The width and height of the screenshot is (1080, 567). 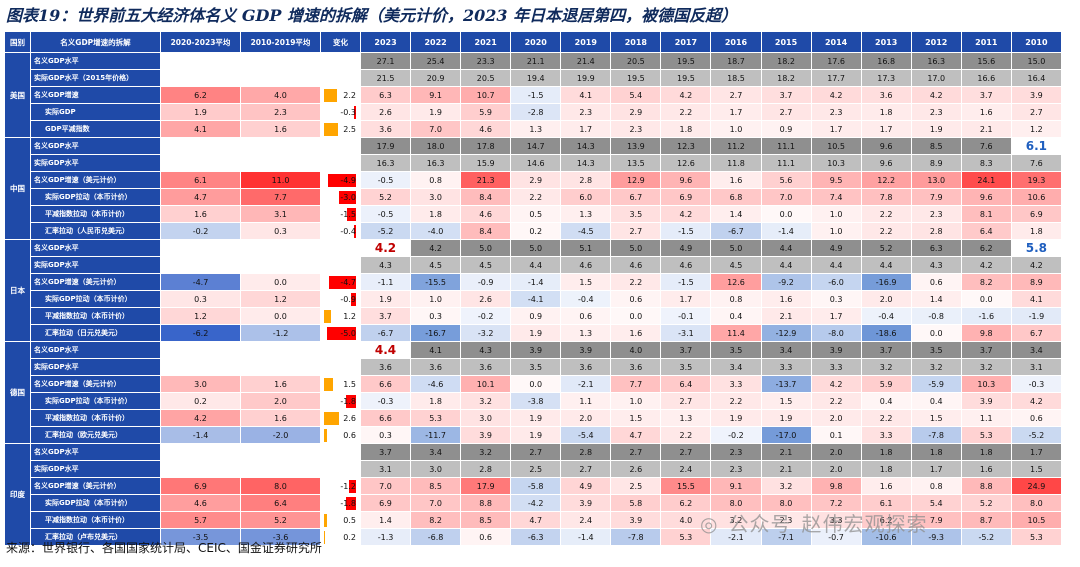 What do you see at coordinates (95, 486) in the screenshot?
I see `indicator-label: 名义GDP增速（美元计价）` at bounding box center [95, 486].